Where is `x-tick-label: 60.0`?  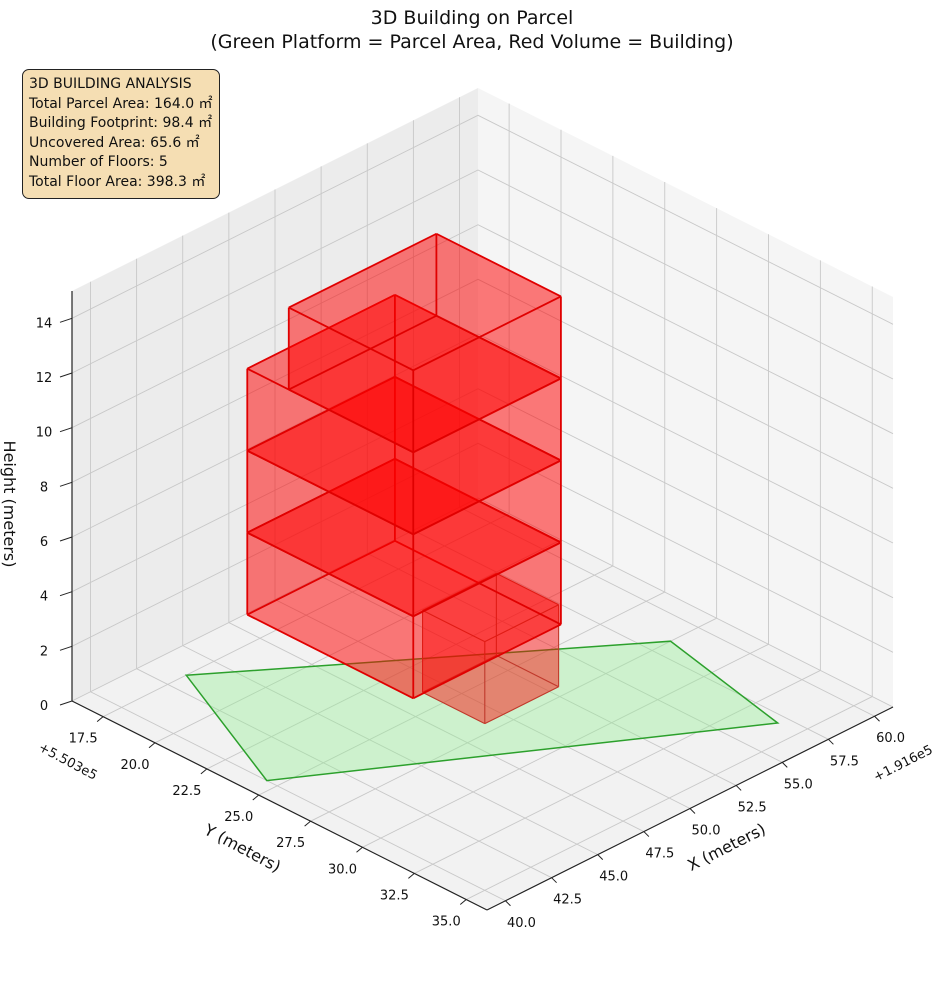 x-tick-label: 60.0 is located at coordinates (890, 738).